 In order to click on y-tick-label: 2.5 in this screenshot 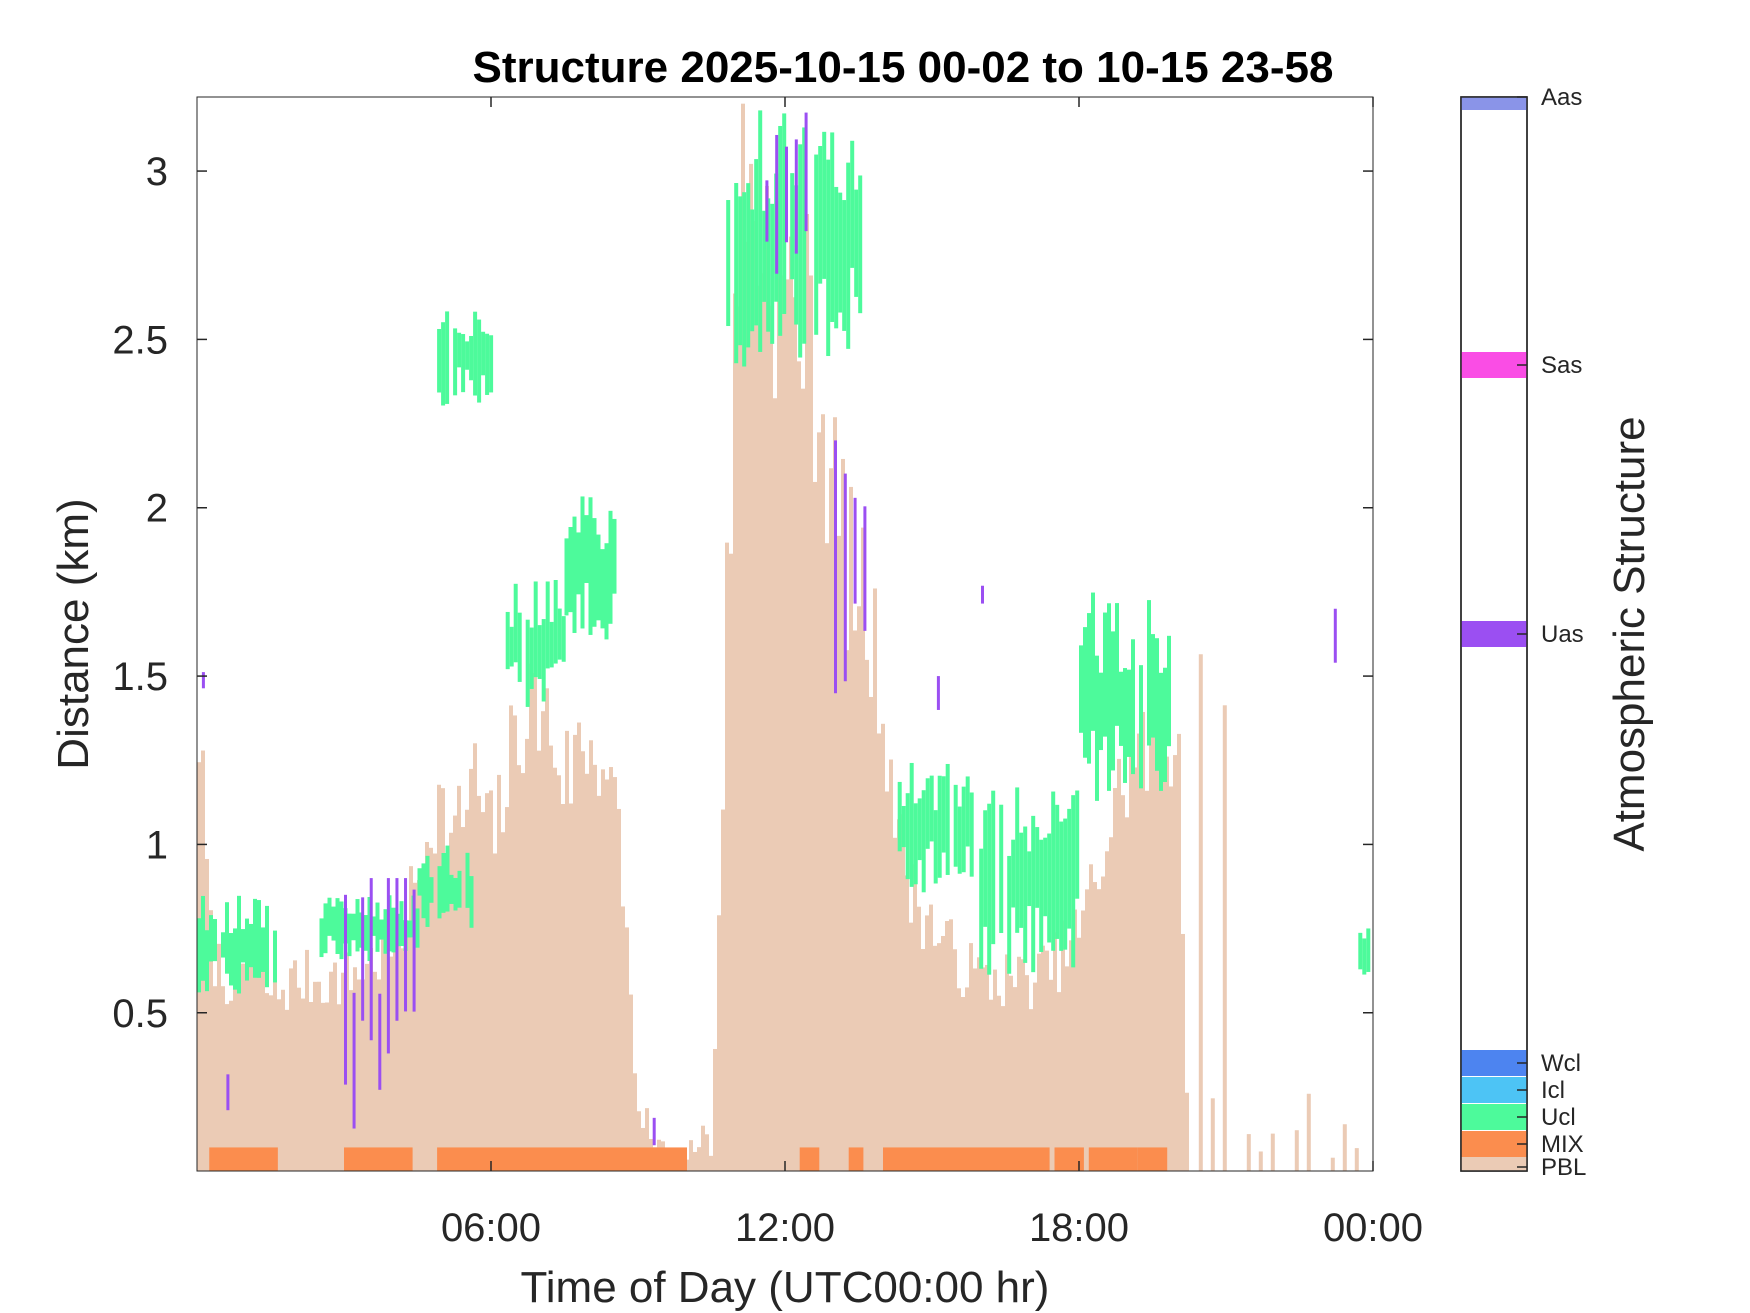, I will do `click(140, 340)`.